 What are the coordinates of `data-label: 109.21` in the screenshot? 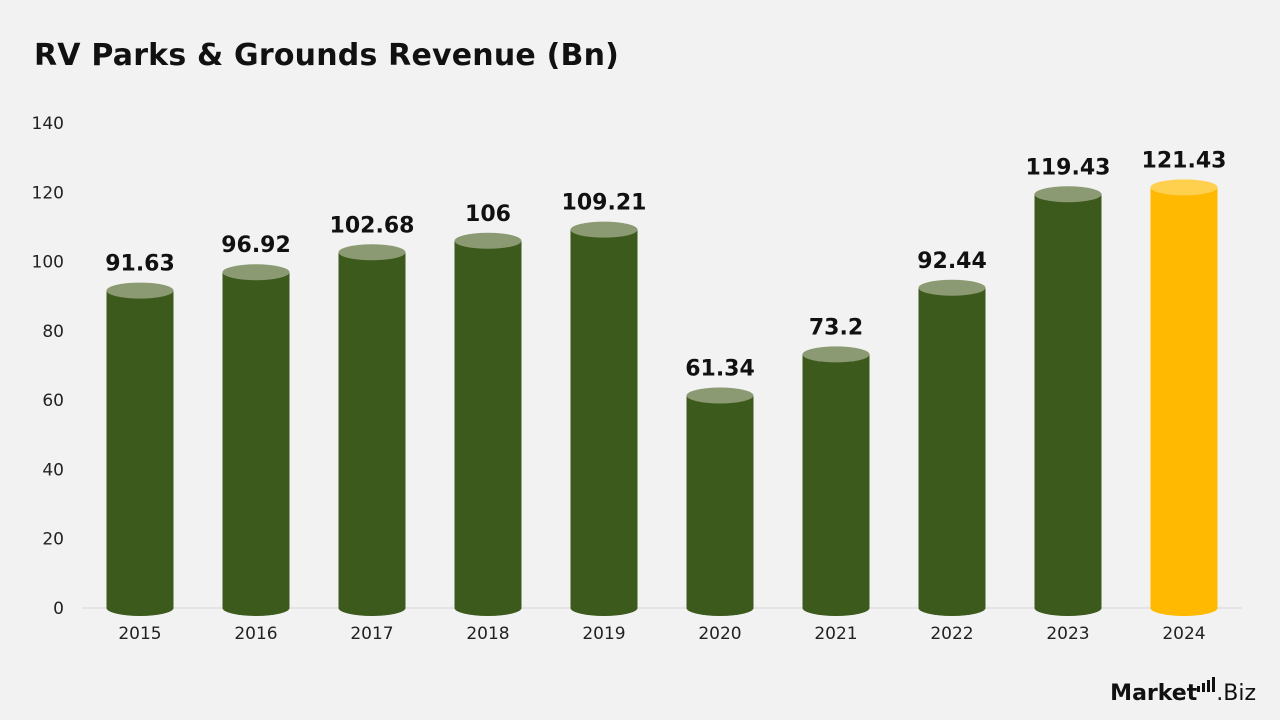 It's located at (604, 203).